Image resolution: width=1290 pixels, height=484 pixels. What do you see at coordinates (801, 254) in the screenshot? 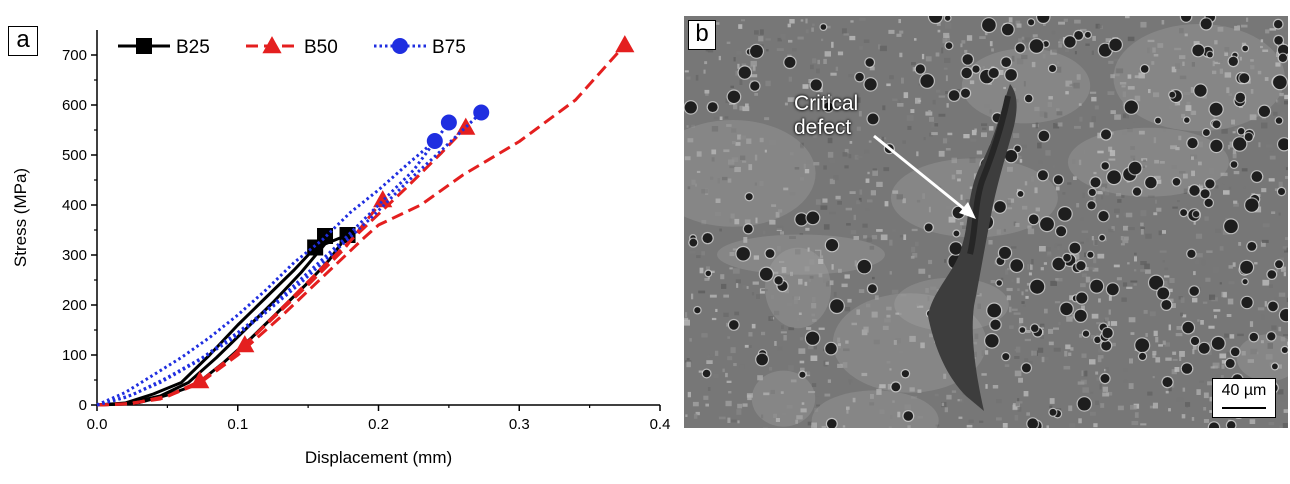
I see `texture-patch` at bounding box center [801, 254].